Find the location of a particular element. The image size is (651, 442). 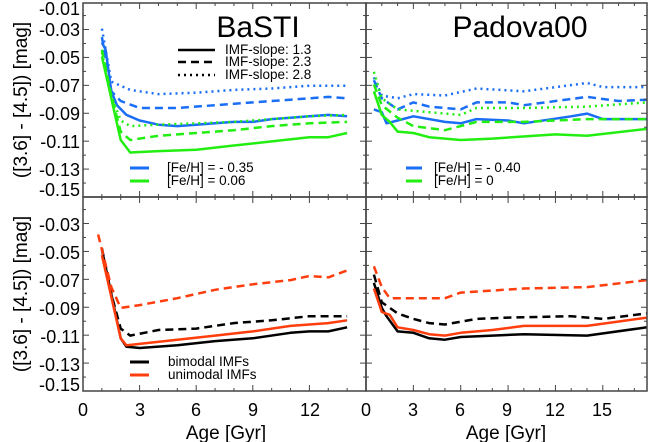

x-tick-labels-left: 0 3 6 9 12 is located at coordinates (199, 410).